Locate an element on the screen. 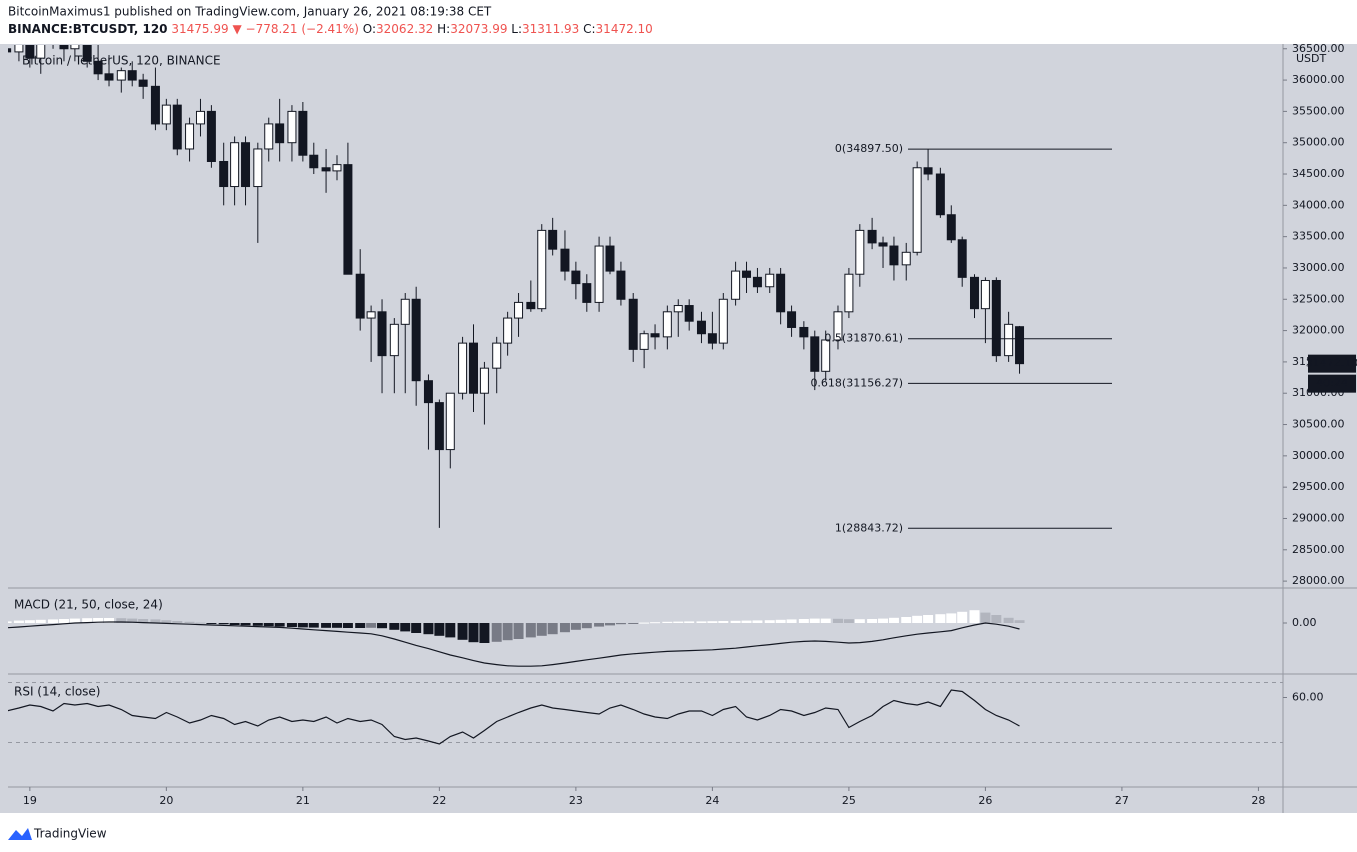 The image size is (1357, 852). fib-label: 0(34897.50) is located at coordinates (869, 148).